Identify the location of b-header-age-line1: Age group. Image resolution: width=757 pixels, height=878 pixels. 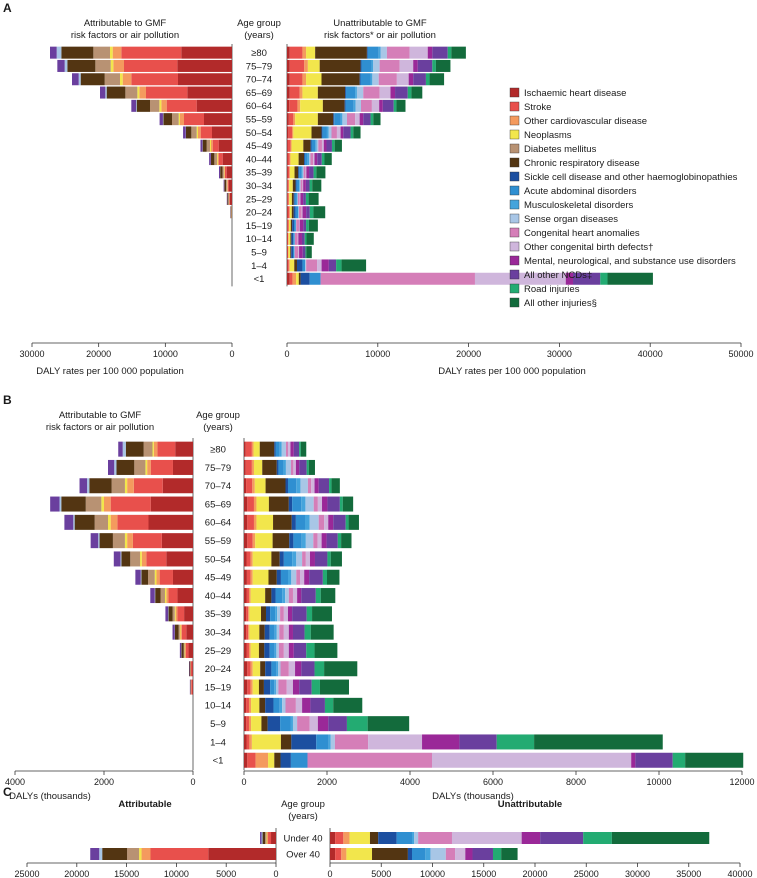
(218, 415).